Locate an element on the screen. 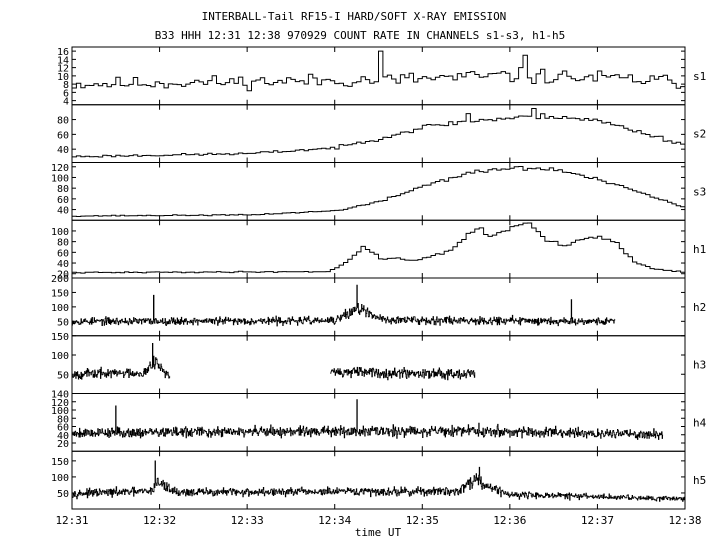 This screenshot has width=720, height=550. y-tick-label: 8 is located at coordinates (66, 85).